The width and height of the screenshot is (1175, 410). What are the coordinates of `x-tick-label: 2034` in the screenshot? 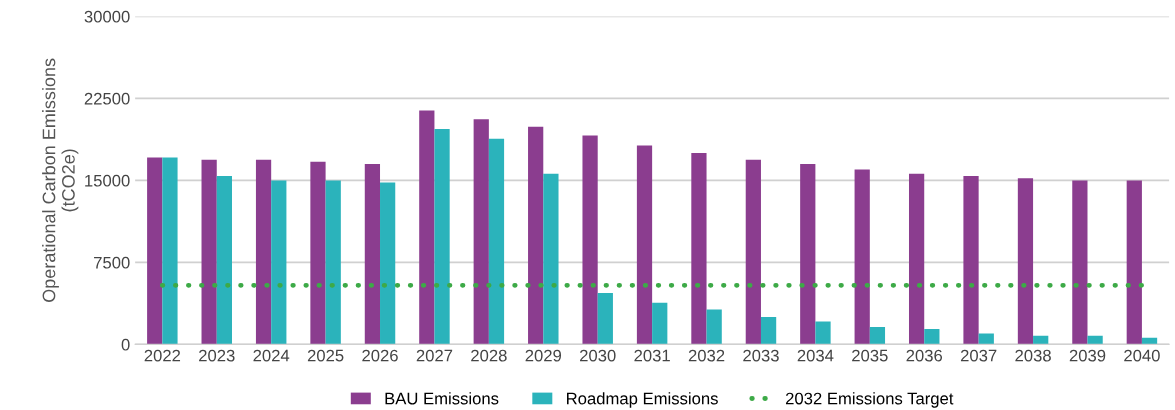 It's located at (815, 355).